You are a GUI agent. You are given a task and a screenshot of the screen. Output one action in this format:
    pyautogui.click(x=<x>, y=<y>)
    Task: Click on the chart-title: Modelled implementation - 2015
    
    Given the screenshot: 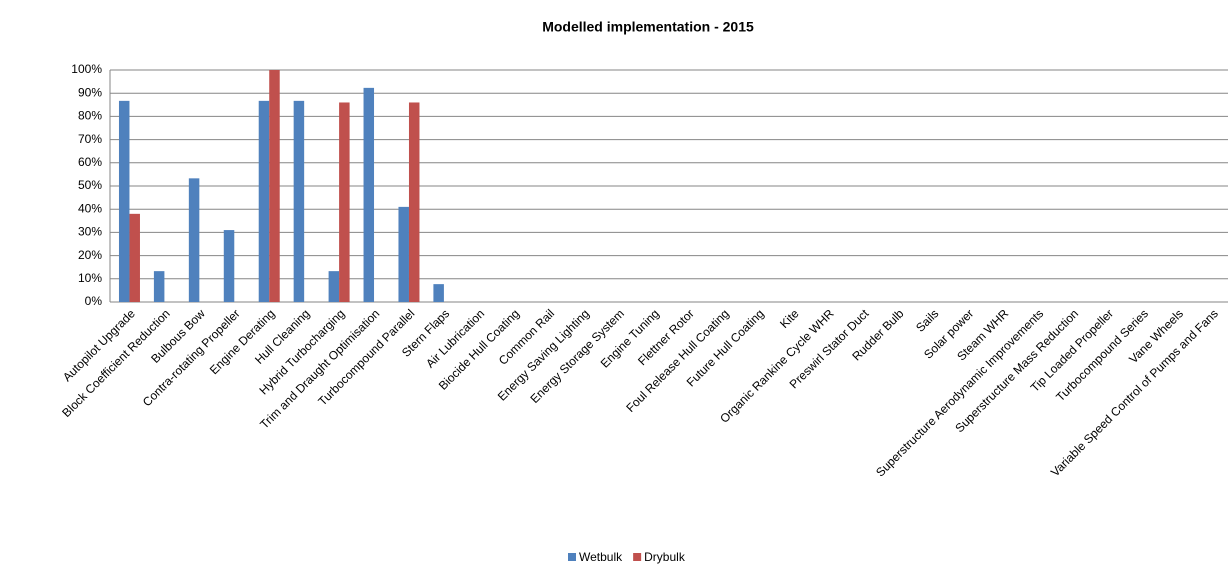 What is the action you would take?
    pyautogui.click(x=648, y=27)
    